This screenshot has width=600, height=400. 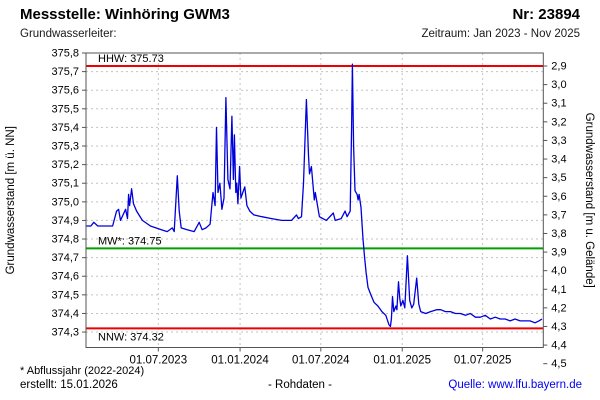 I want to click on mw-reference-label: MW*: 374.75, so click(x=130, y=241).